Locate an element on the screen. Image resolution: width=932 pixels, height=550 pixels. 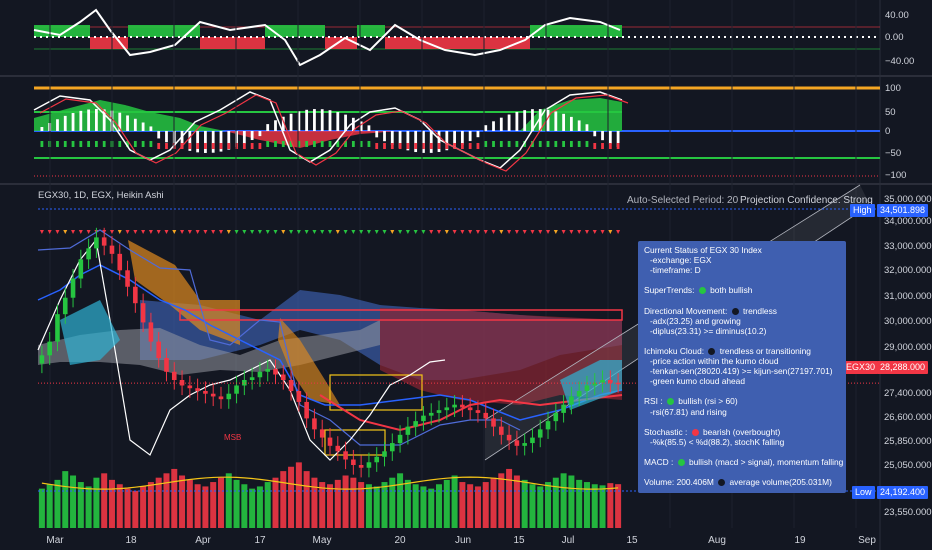
high-tag-label: High is located at coordinates (862, 210).